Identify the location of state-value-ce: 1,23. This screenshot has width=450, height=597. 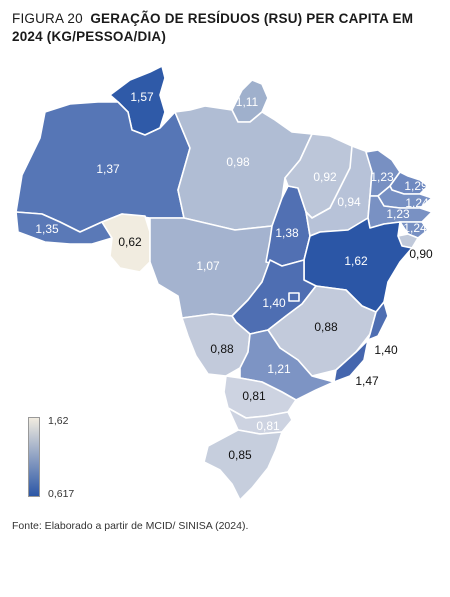
(382, 177).